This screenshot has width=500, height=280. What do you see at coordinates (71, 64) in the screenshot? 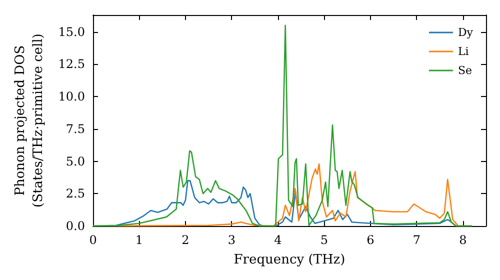
I see `y-tick-label: 12.5` at bounding box center [71, 64].